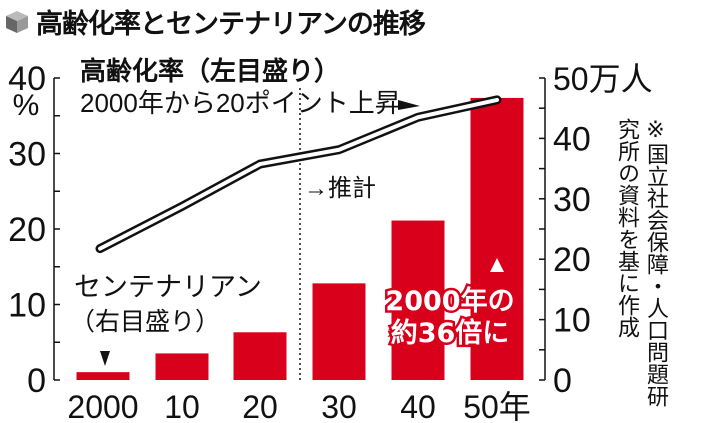 Image resolution: width=710 pixels, height=423 pixels. I want to click on bar-2010, so click(182, 366).